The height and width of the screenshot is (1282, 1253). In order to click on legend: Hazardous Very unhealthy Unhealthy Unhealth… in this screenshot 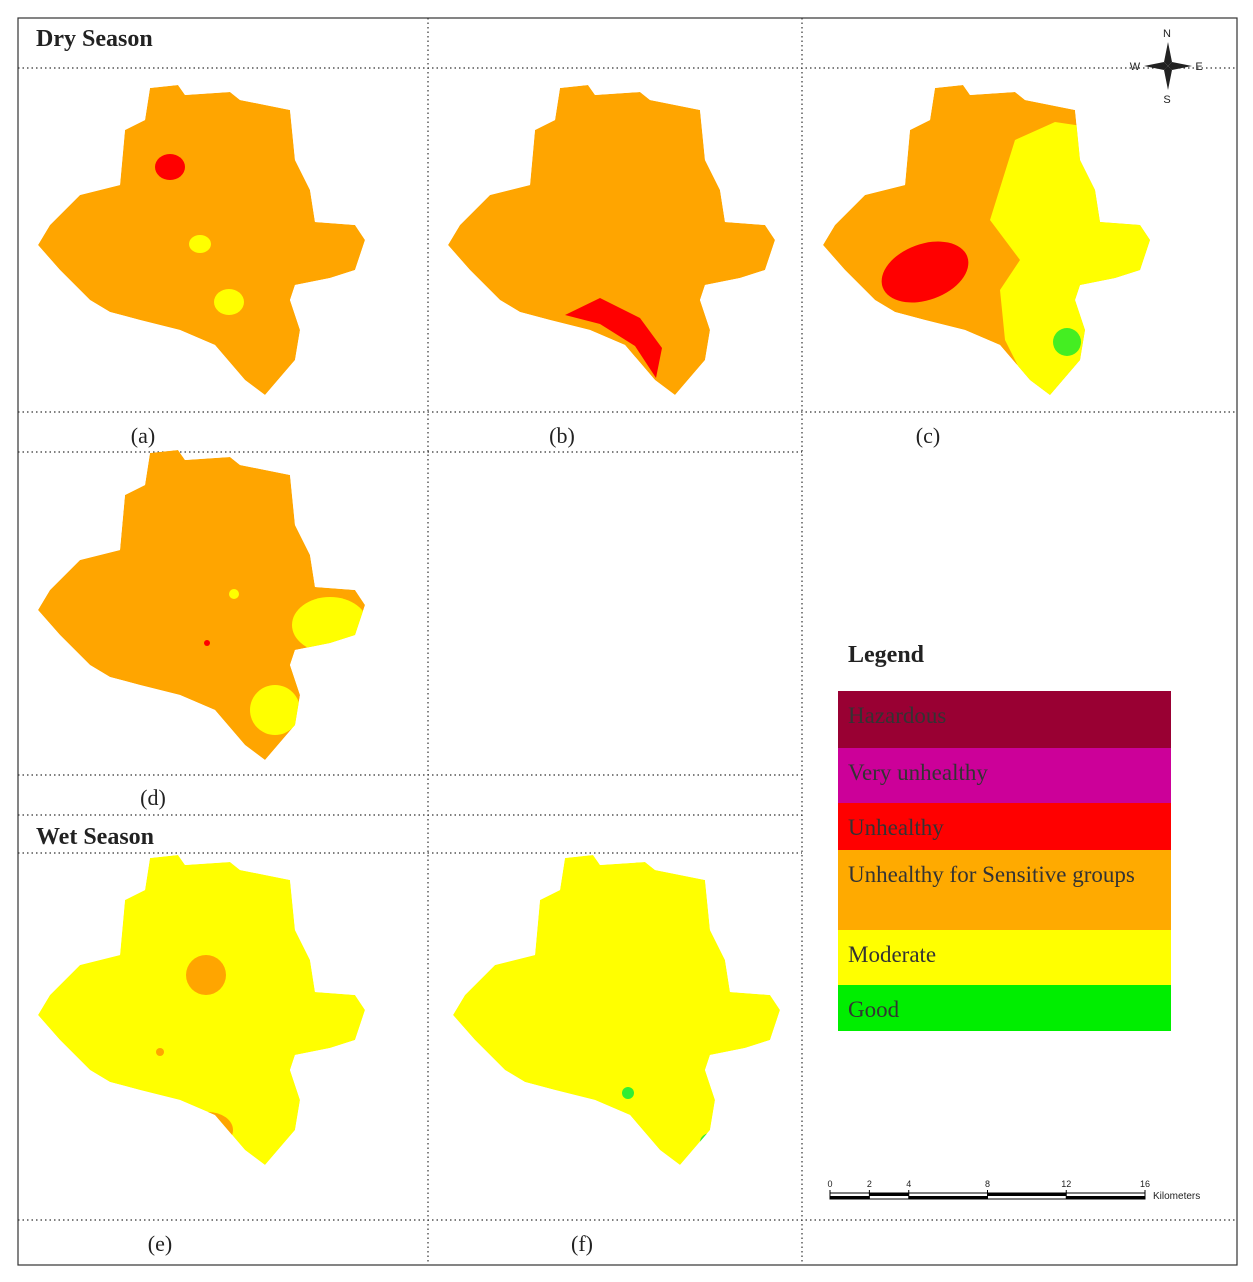, I will do `click(1004, 861)`.